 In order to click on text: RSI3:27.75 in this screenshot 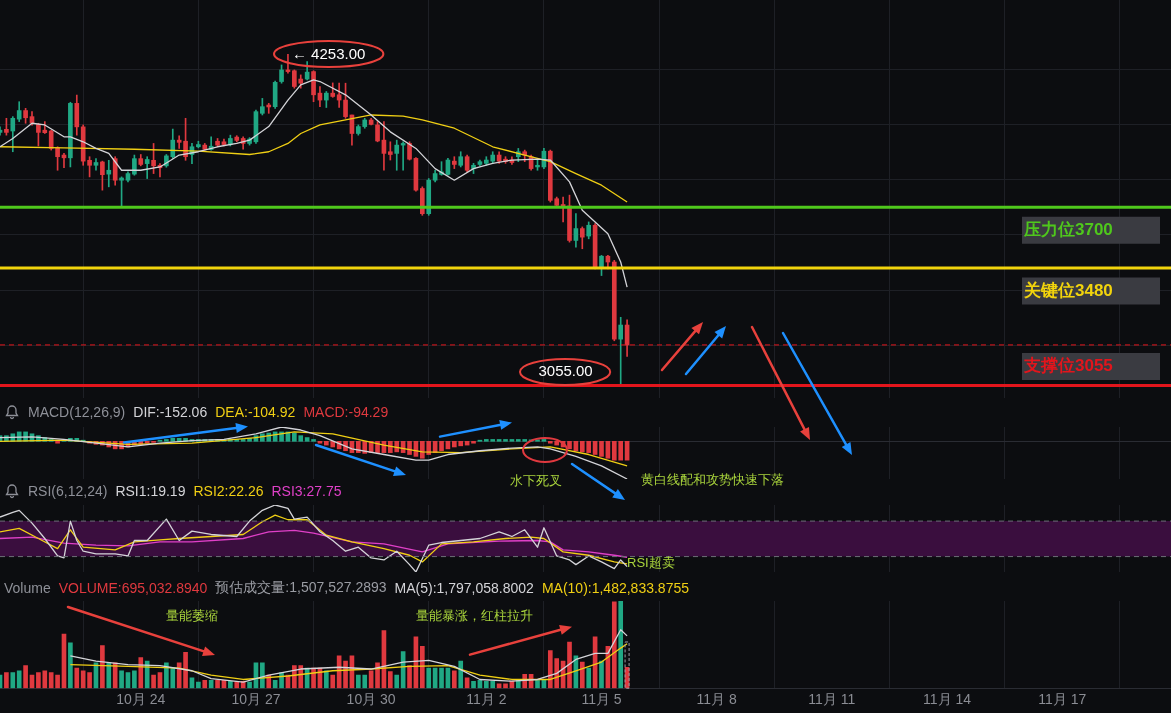, I will do `click(306, 491)`.